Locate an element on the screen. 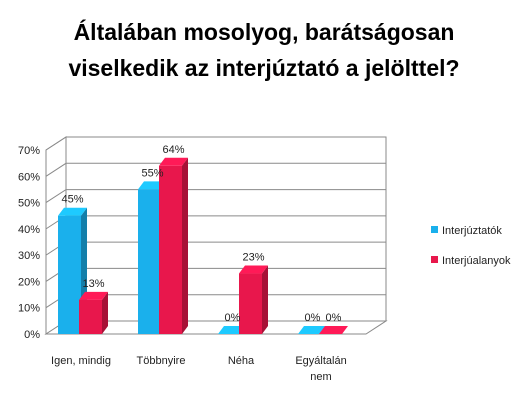  y-tick-label: 70% is located at coordinates (29, 151).